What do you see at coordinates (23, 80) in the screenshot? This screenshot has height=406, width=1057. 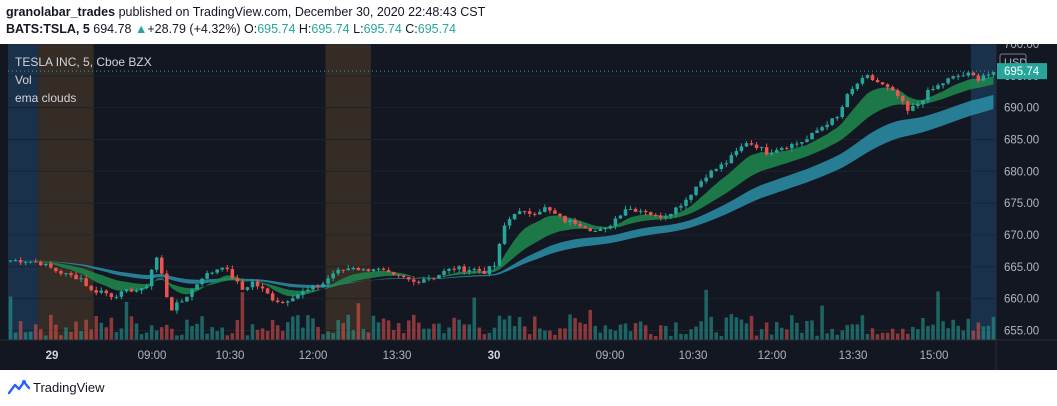 I see `legend-volume: Vol` at bounding box center [23, 80].